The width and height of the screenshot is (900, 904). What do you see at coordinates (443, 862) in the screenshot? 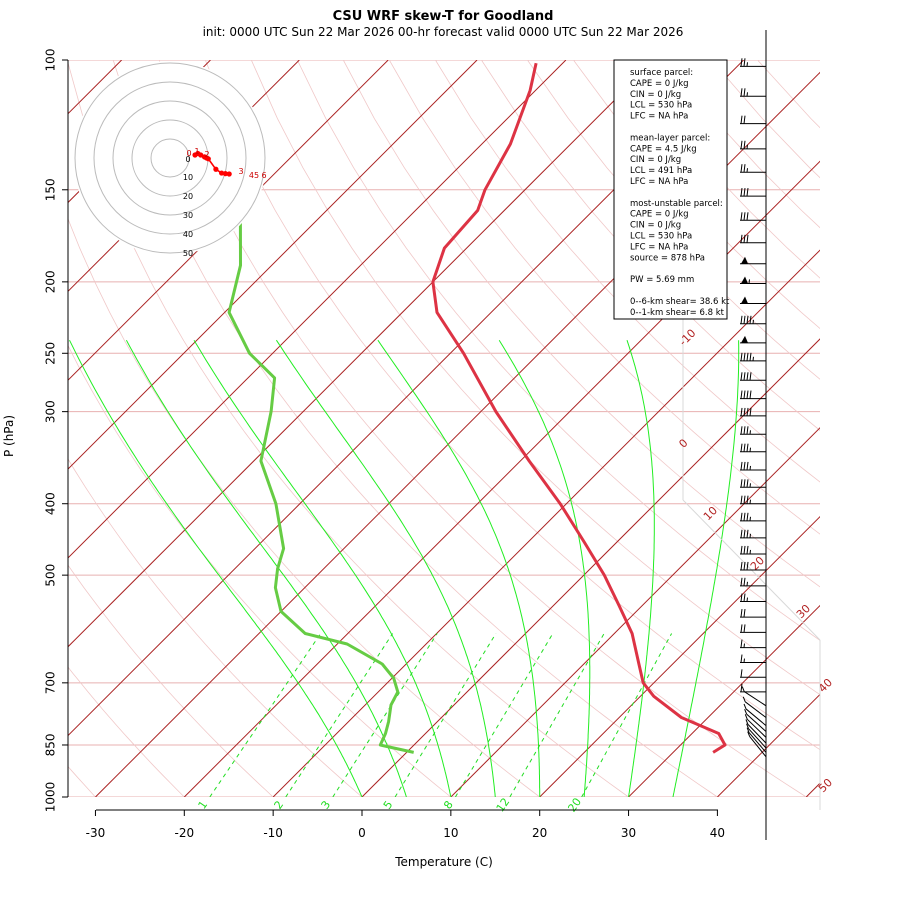
I see `x-axis-label: Temperature (C)` at bounding box center [443, 862].